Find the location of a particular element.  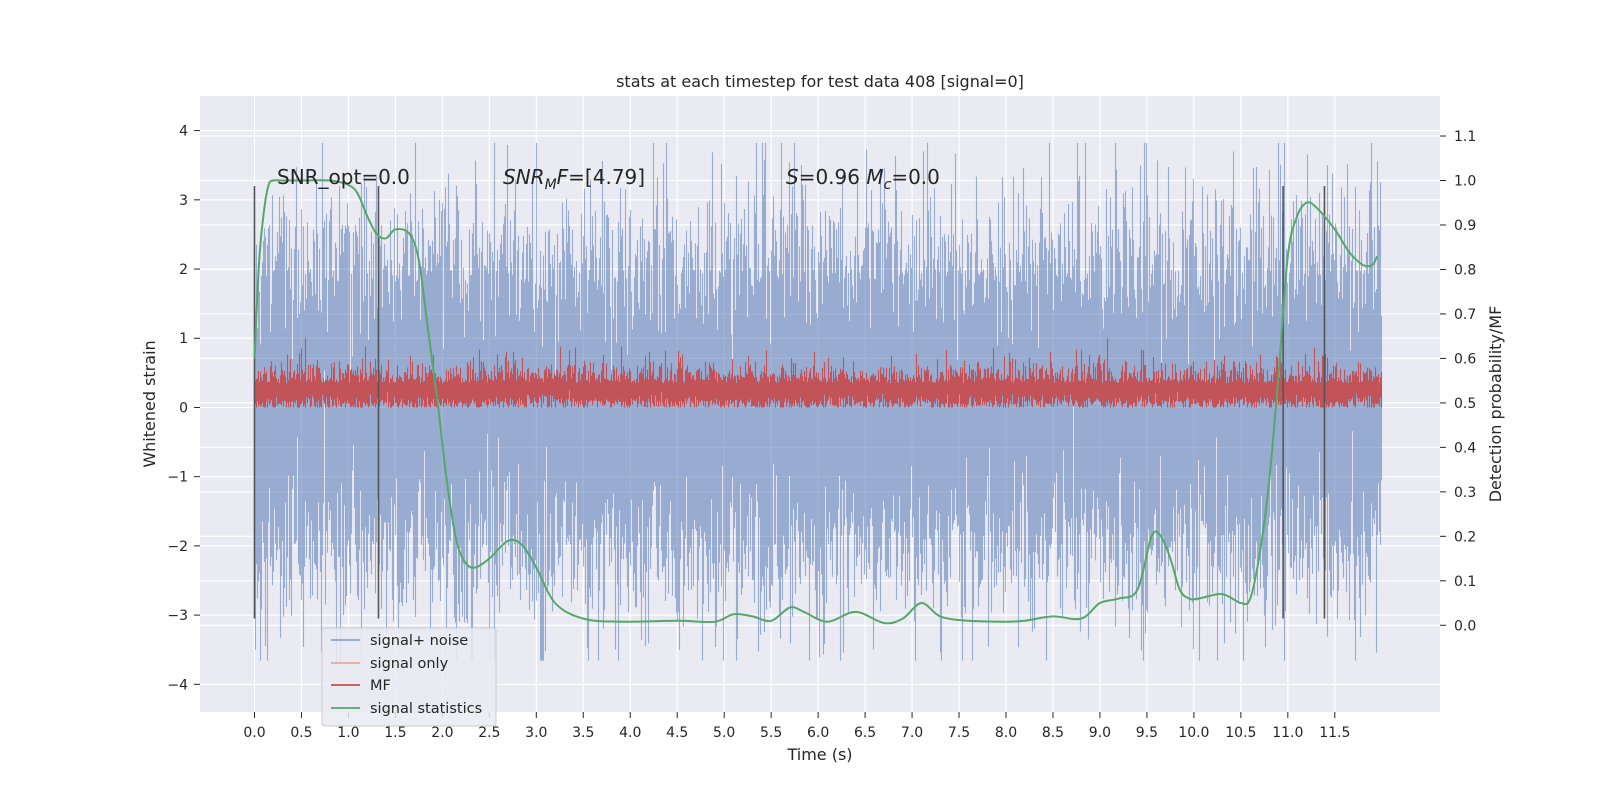

x-tick-label: 7.5 is located at coordinates (959, 733).